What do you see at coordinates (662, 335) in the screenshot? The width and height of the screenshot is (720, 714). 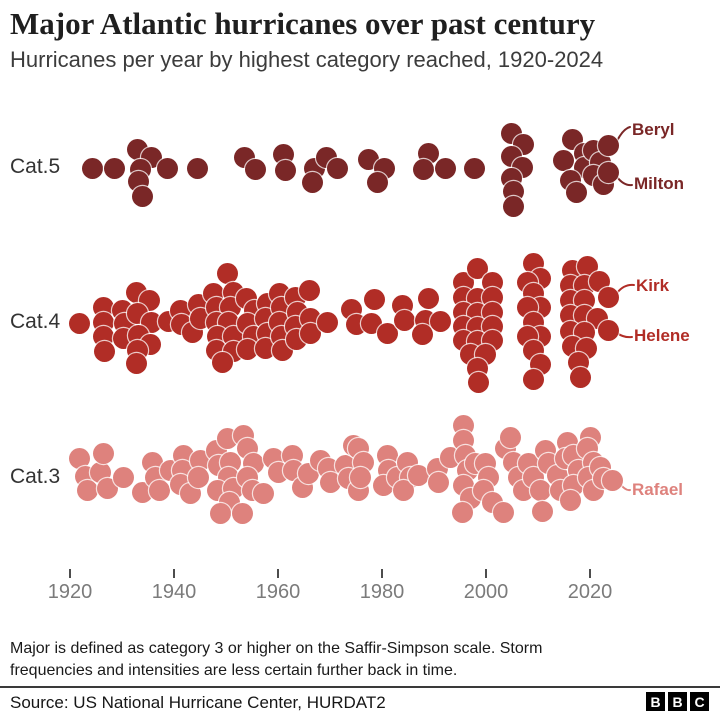 I see `annotation-label-helene: Helene` at bounding box center [662, 335].